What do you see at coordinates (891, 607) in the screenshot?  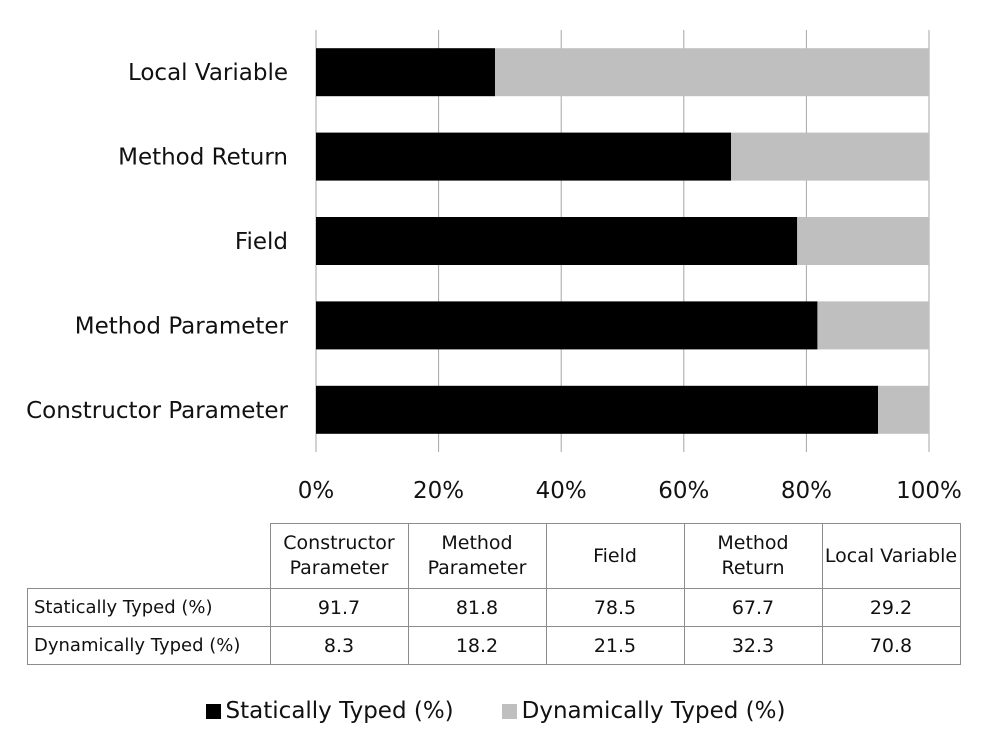 I see `table-cell: 29.2` at bounding box center [891, 607].